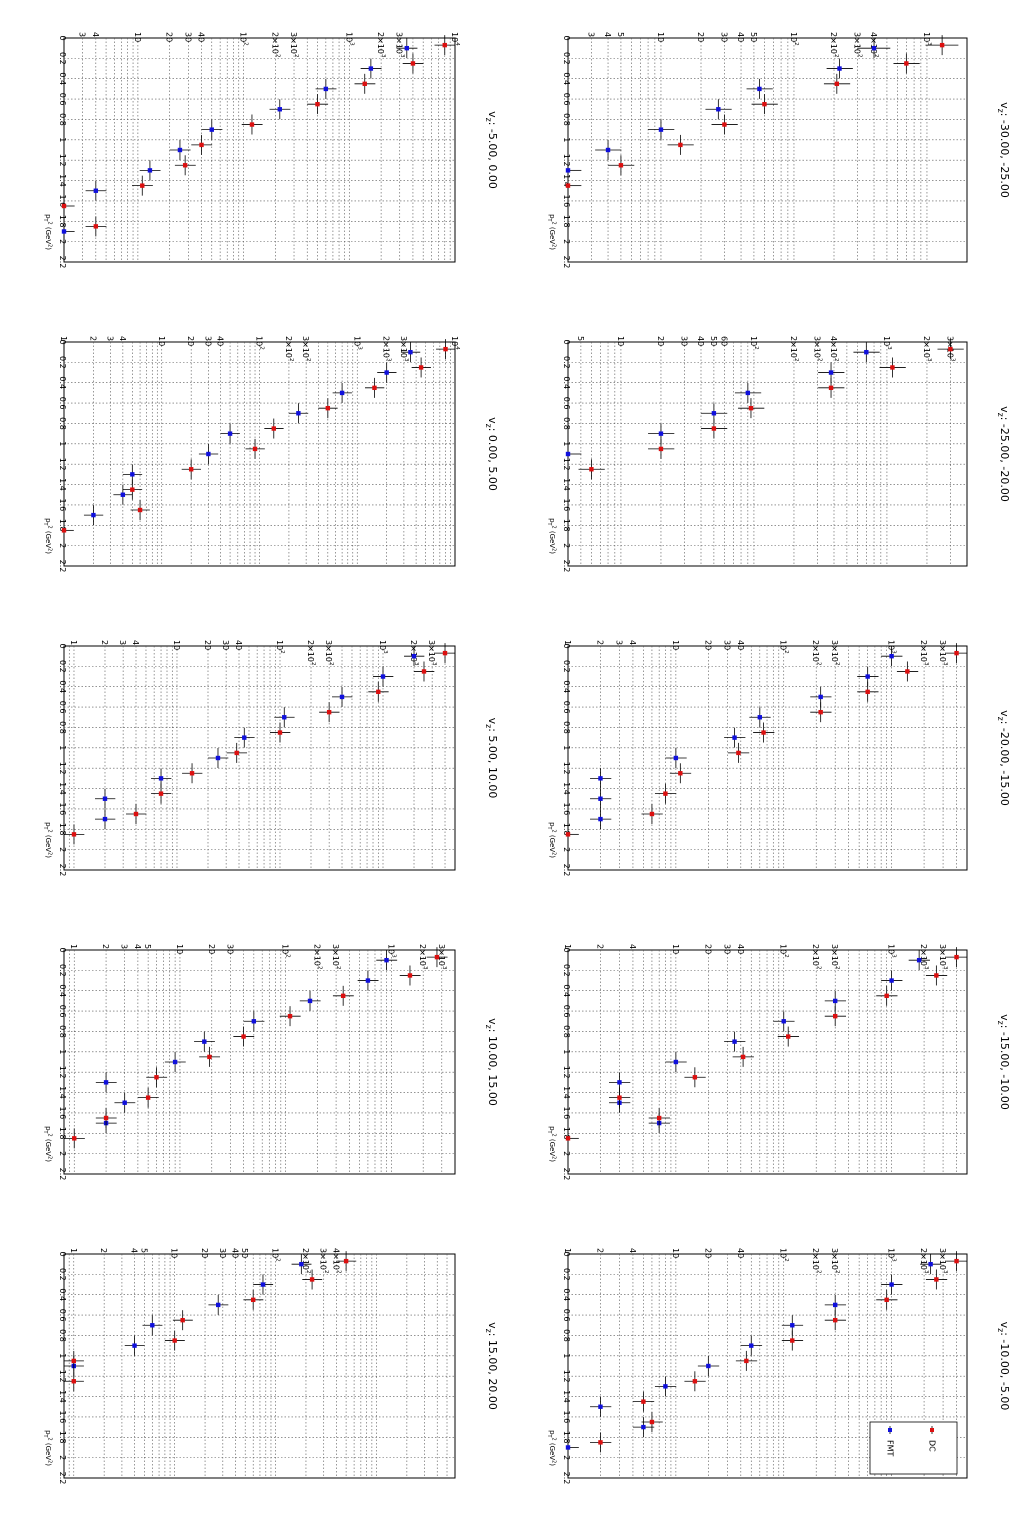 This screenshot has width=1027, height=1520. What do you see at coordinates (767, 150) in the screenshot?
I see `plot-frame` at bounding box center [767, 150].